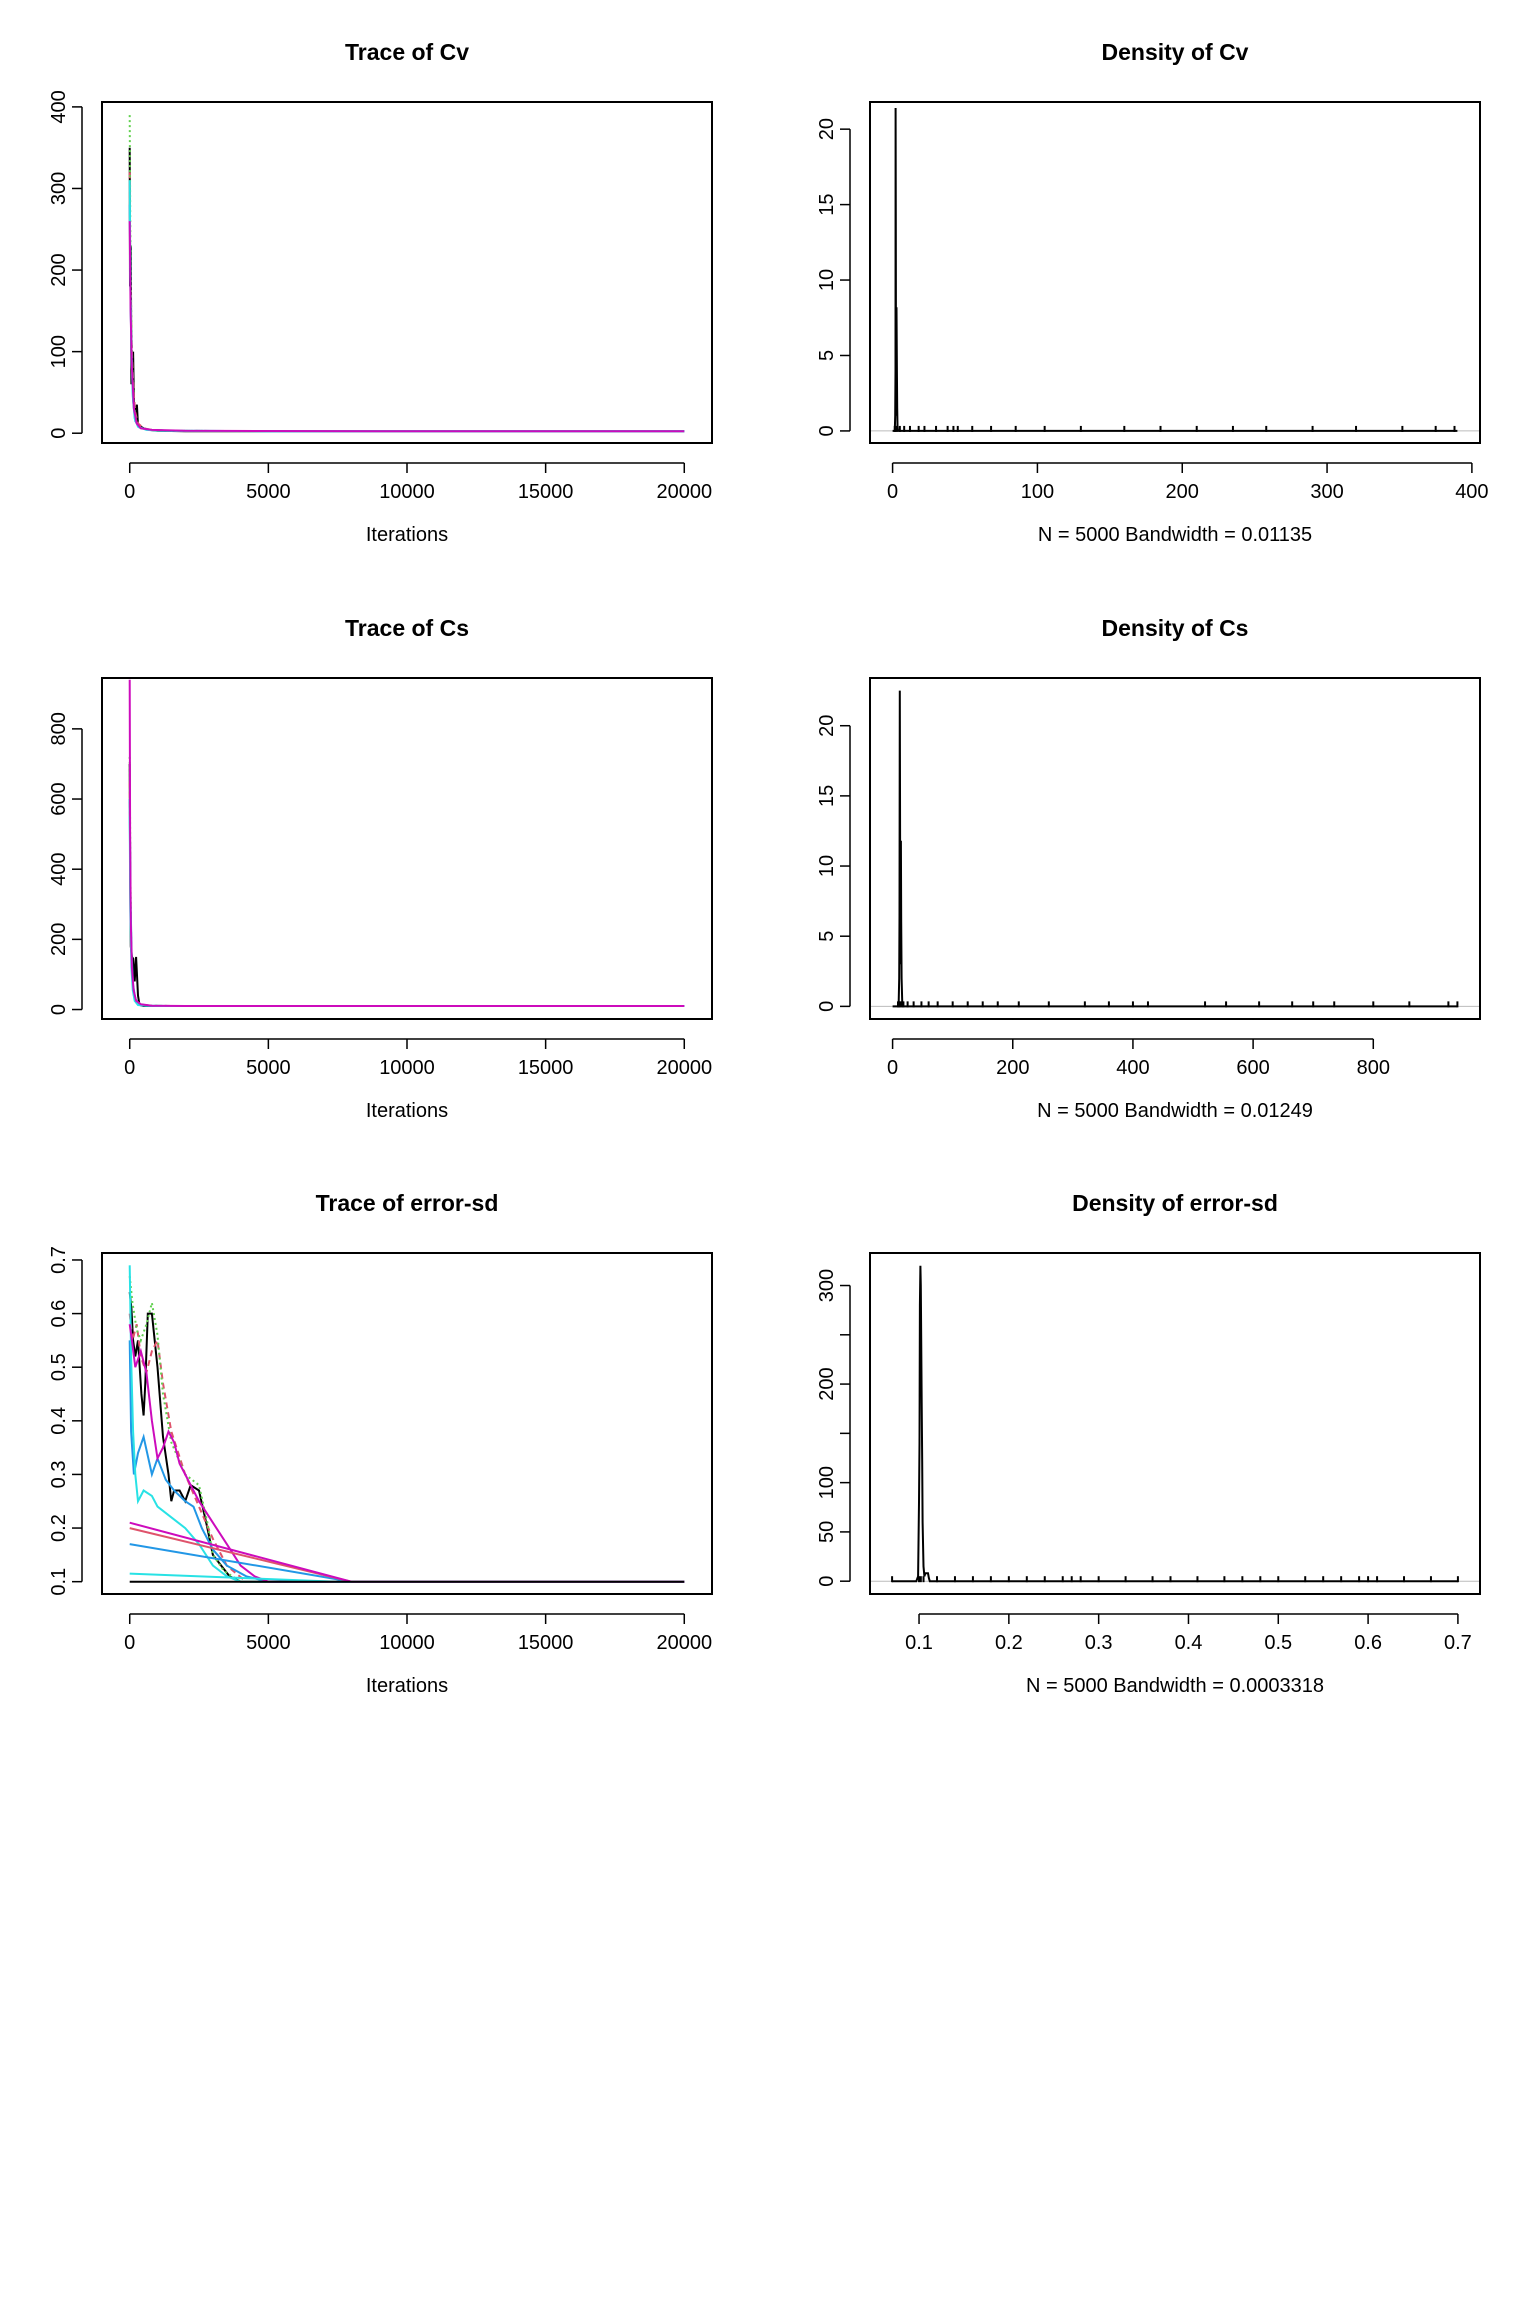 The height and width of the screenshot is (2304, 1536). Describe the element at coordinates (1326, 492) in the screenshot. I see `x-tick-label: 300` at that location.